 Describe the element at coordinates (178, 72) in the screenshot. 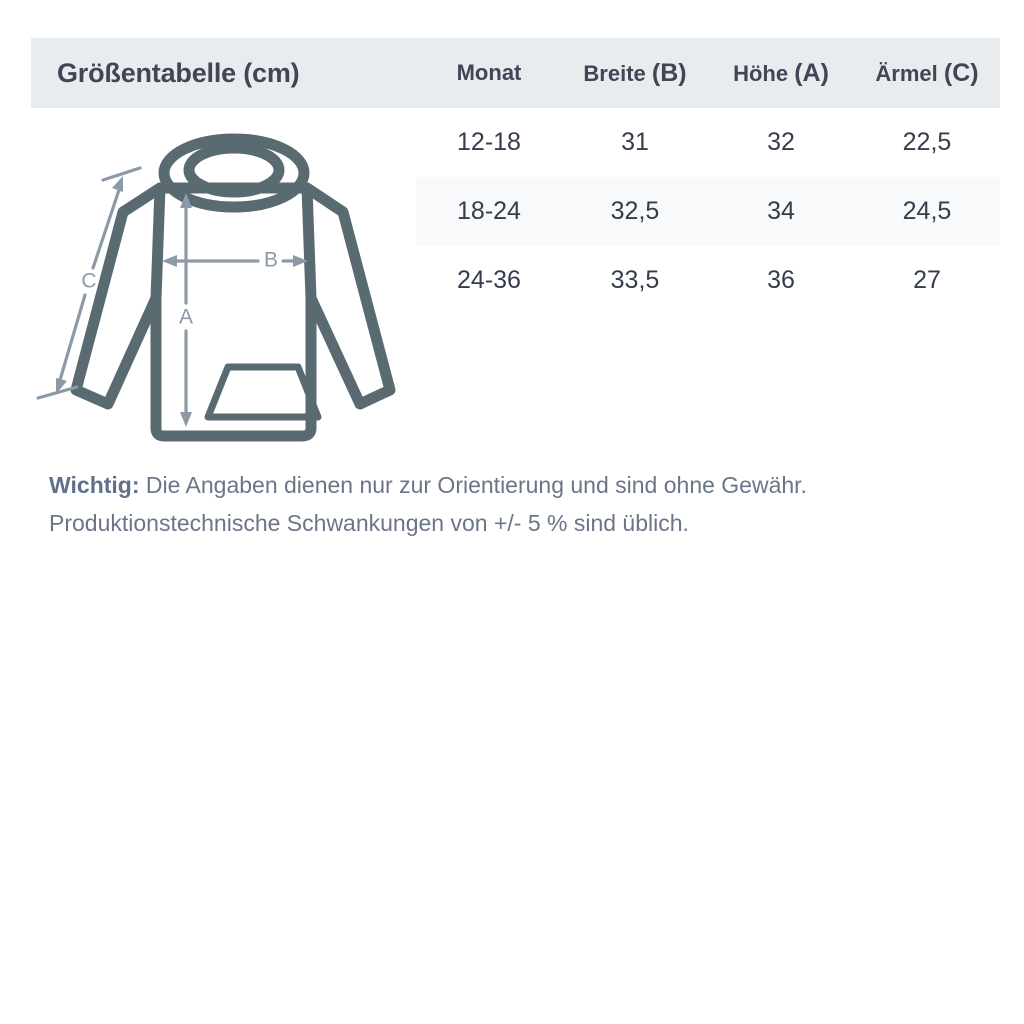

I see `page-title: Größentabelle (cm)` at that location.